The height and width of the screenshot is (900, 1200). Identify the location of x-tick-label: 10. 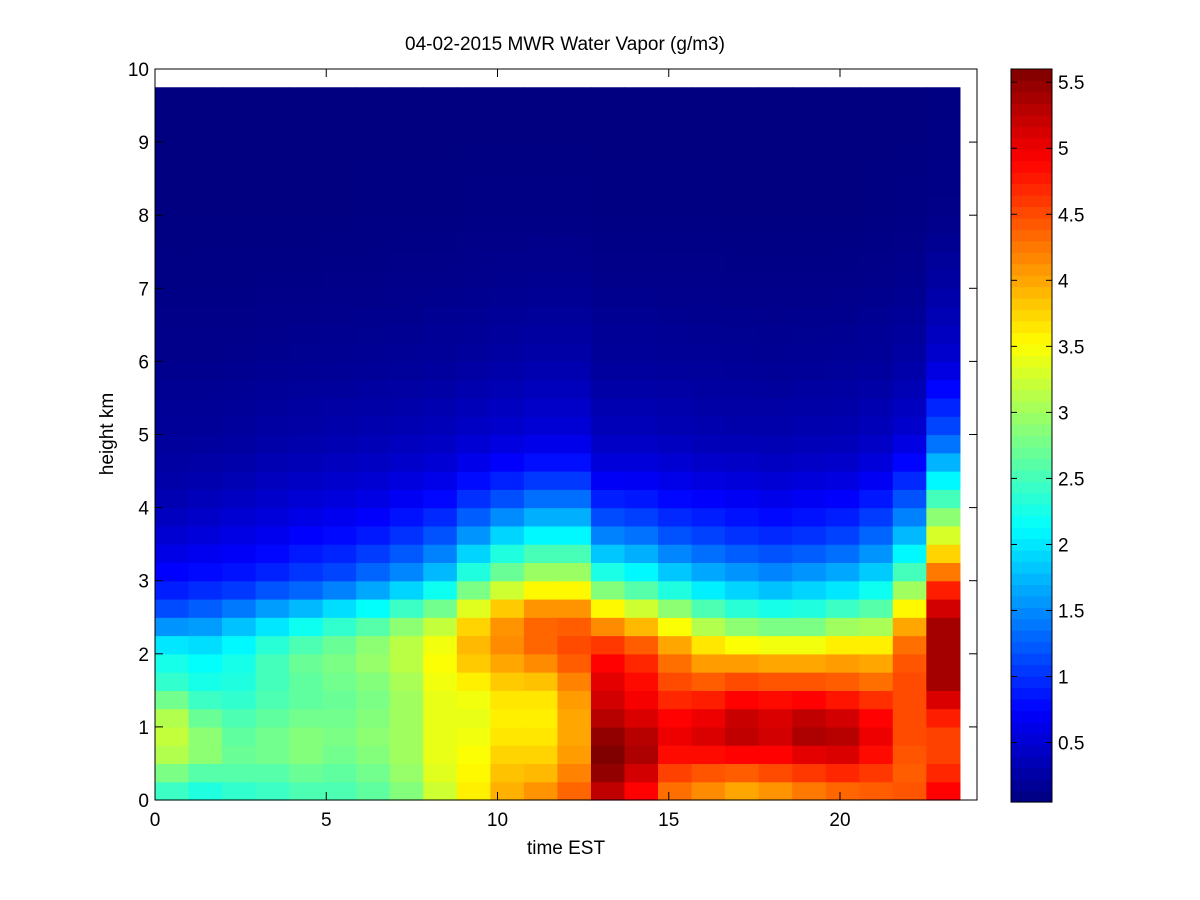
(497, 820).